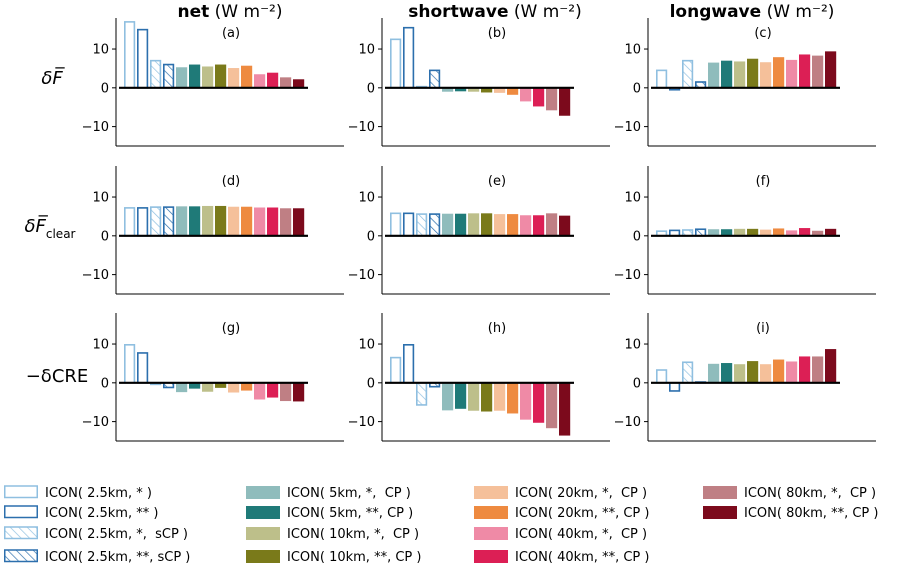 This screenshot has width=900, height=577. I want to click on panel-2: −10 0 10 (c), so click(745, 82).